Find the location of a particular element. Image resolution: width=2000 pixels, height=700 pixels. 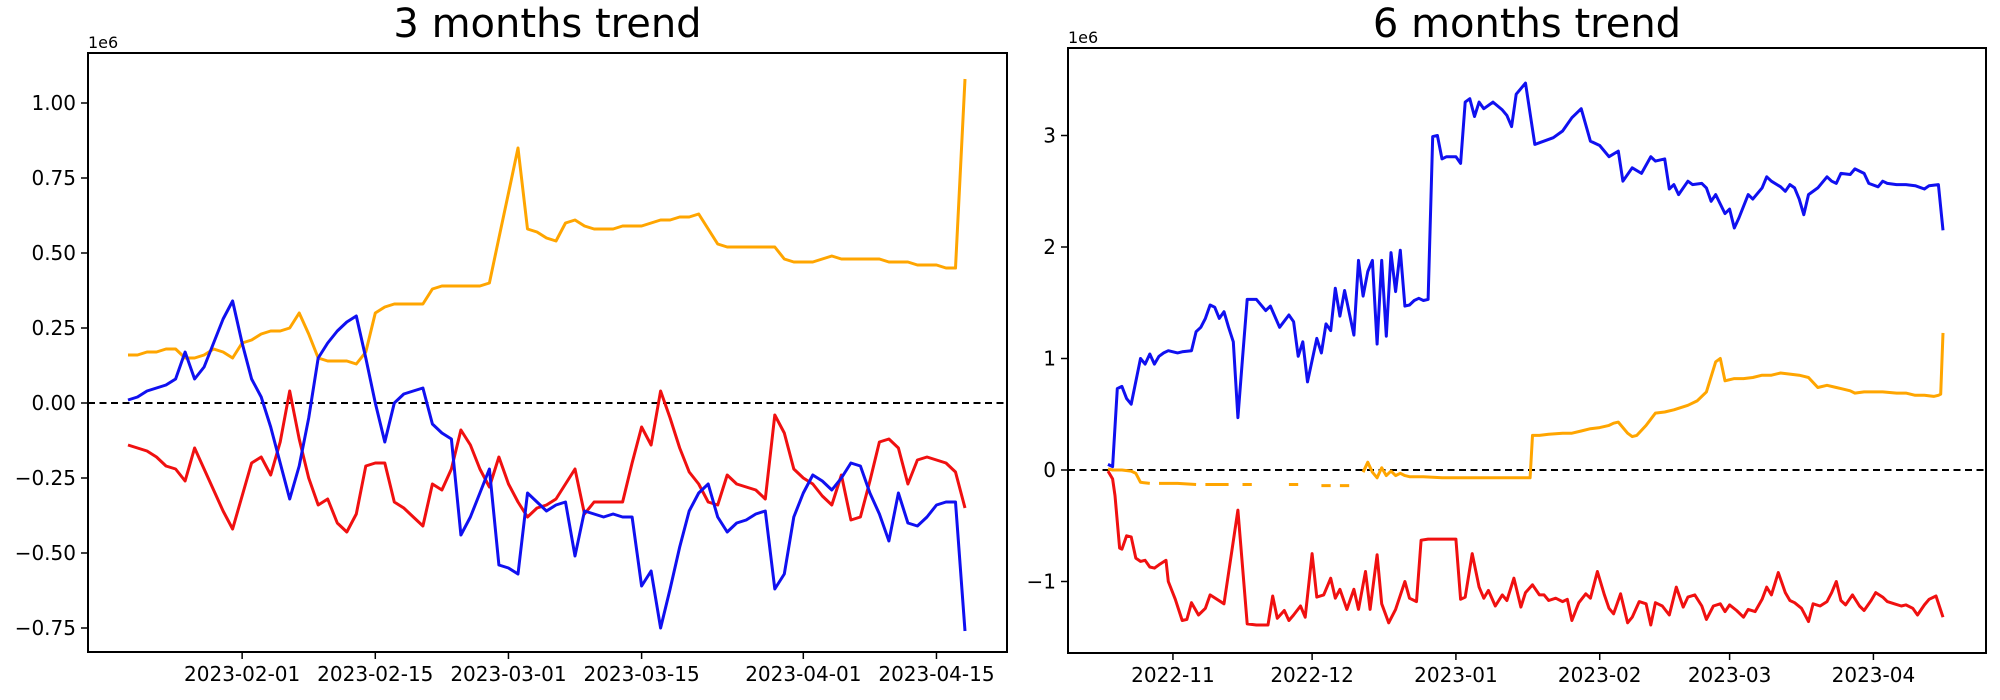

y-tick-label: −0.25 is located at coordinates (45, 478).